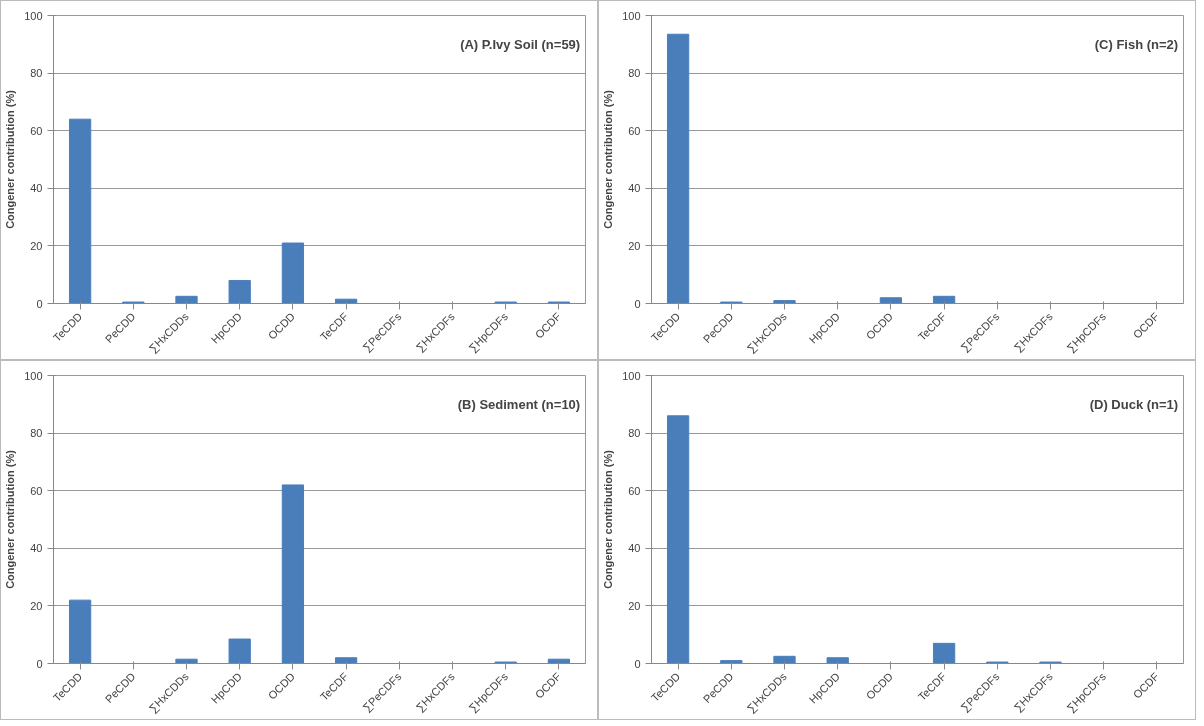 The width and height of the screenshot is (1204, 726). Describe the element at coordinates (520, 44) in the screenshot. I see `text: (A) P.Ivy Soil (n=59)` at that location.